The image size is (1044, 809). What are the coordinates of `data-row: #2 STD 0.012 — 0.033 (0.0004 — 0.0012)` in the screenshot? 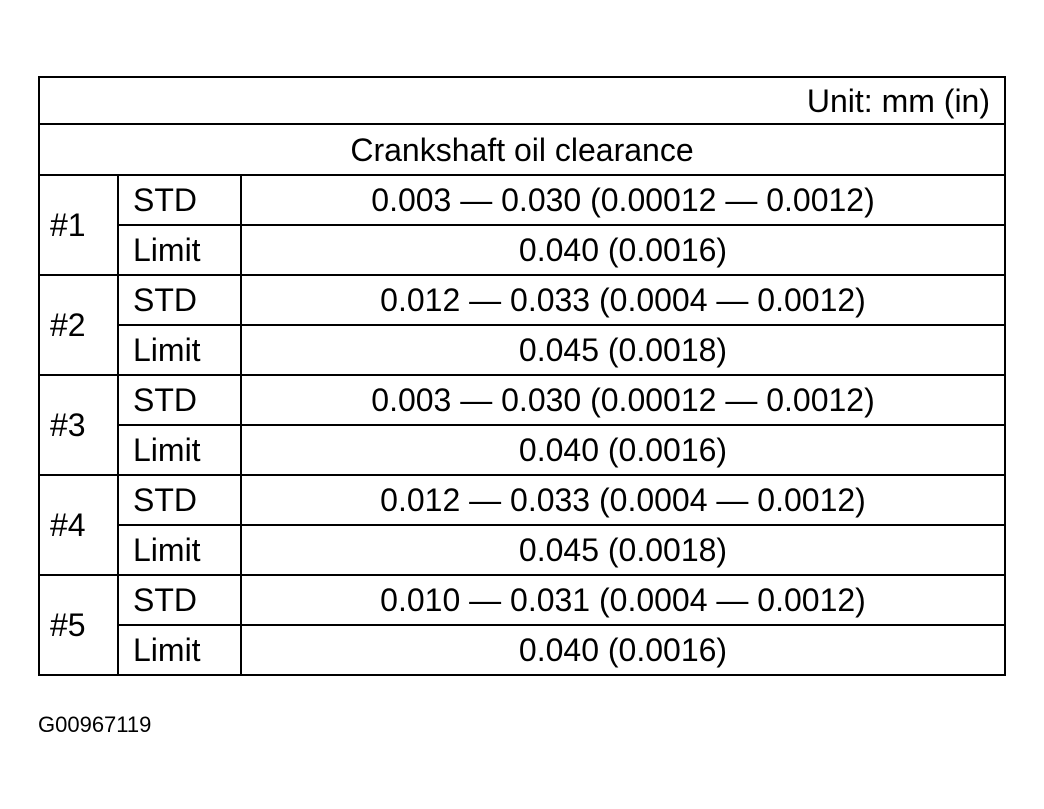 It's located at (522, 325).